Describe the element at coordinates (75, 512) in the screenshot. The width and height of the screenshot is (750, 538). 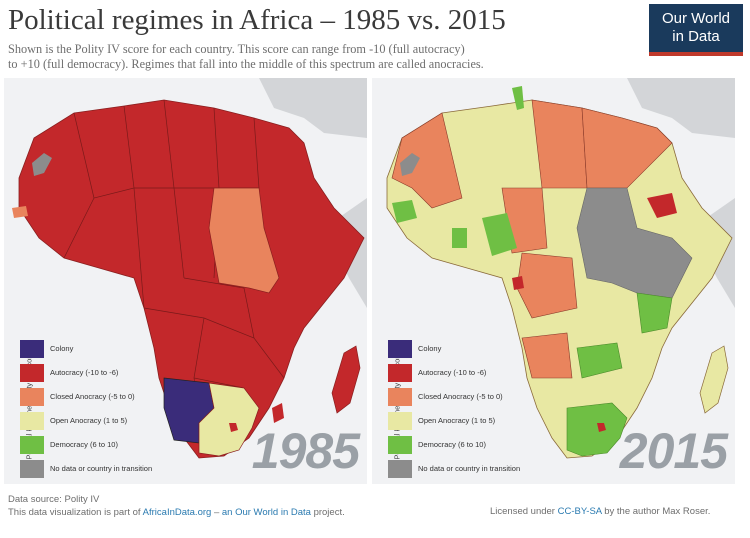
I see `project-text: This data visualization is part of` at that location.